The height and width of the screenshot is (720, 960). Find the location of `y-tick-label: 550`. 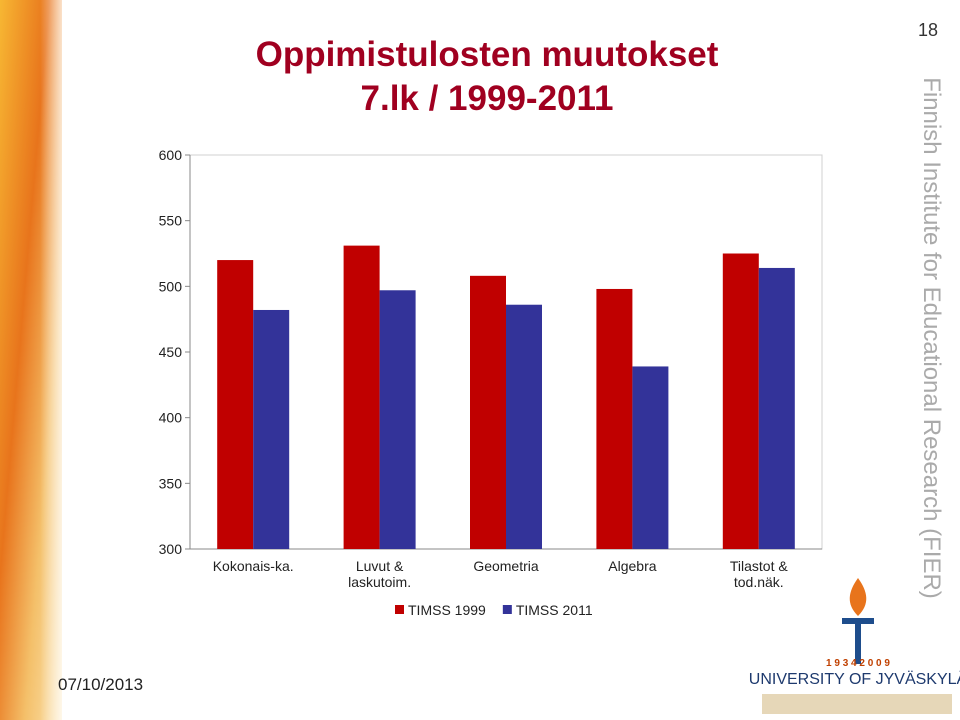

y-tick-label: 550 is located at coordinates (171, 221).